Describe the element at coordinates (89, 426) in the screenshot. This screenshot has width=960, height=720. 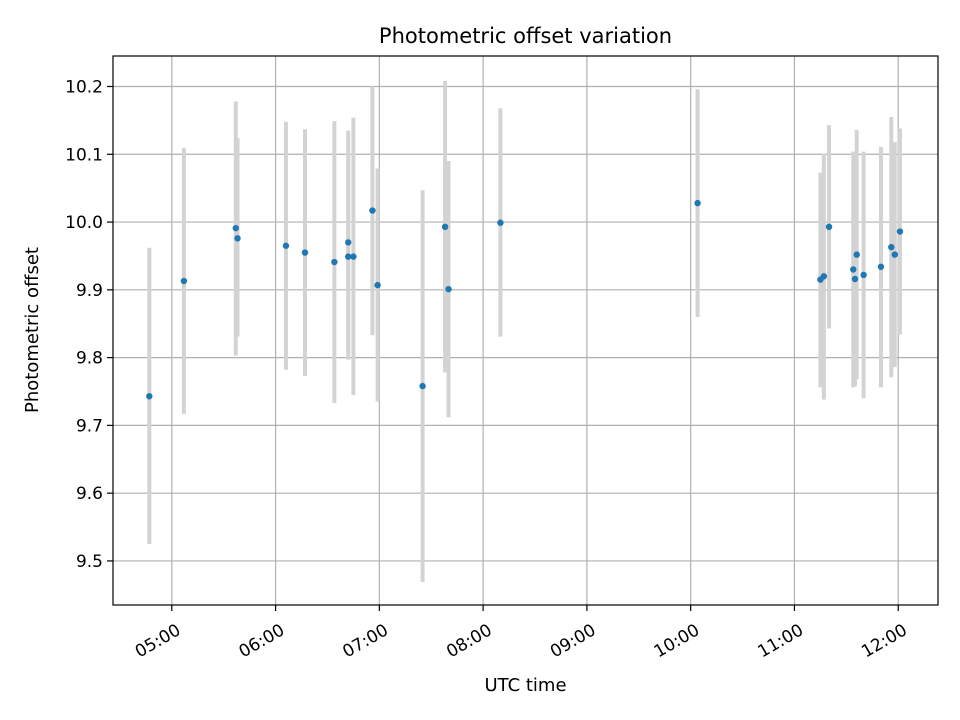
I see `y-tick-label: 9.7` at that location.